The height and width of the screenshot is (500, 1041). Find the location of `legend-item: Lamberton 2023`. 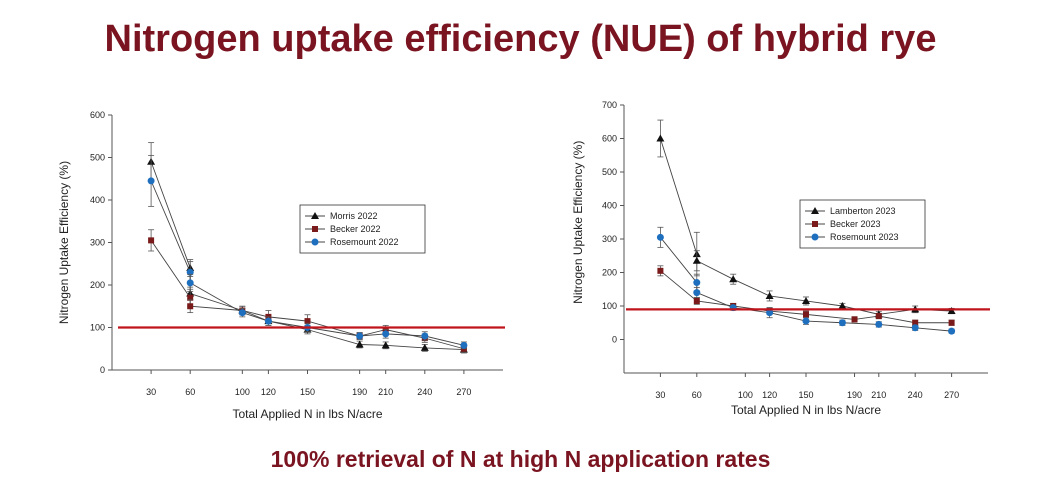

legend-item: Lamberton 2023 is located at coordinates (850, 211).